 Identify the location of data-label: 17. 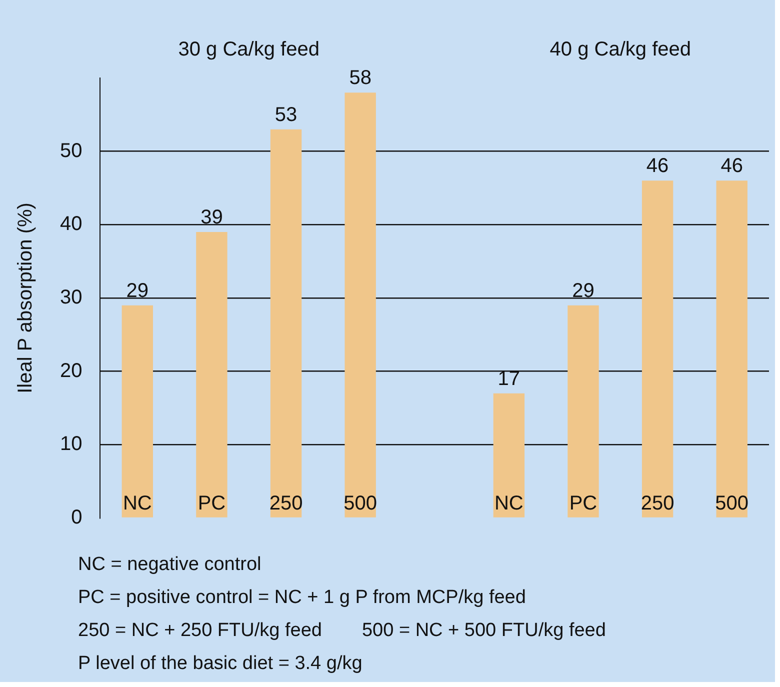
(509, 379).